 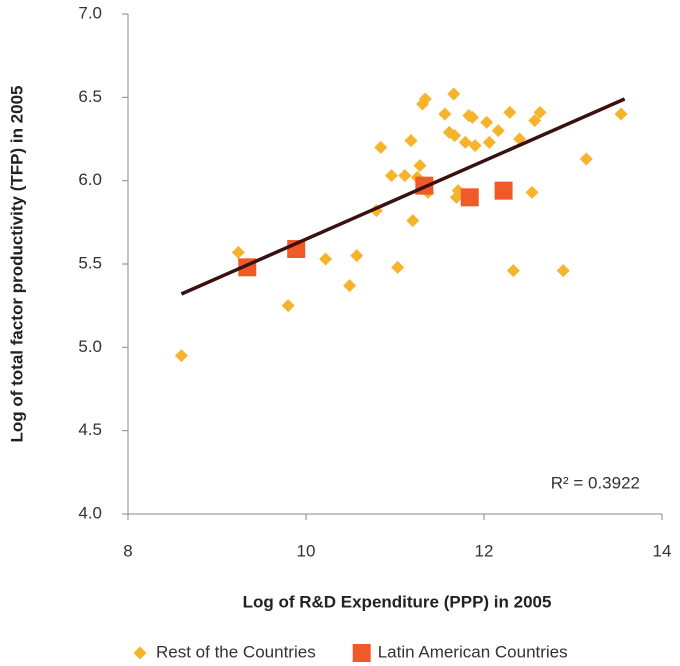 What do you see at coordinates (473, 651) in the screenshot?
I see `legend-label: Latin American Countries` at bounding box center [473, 651].